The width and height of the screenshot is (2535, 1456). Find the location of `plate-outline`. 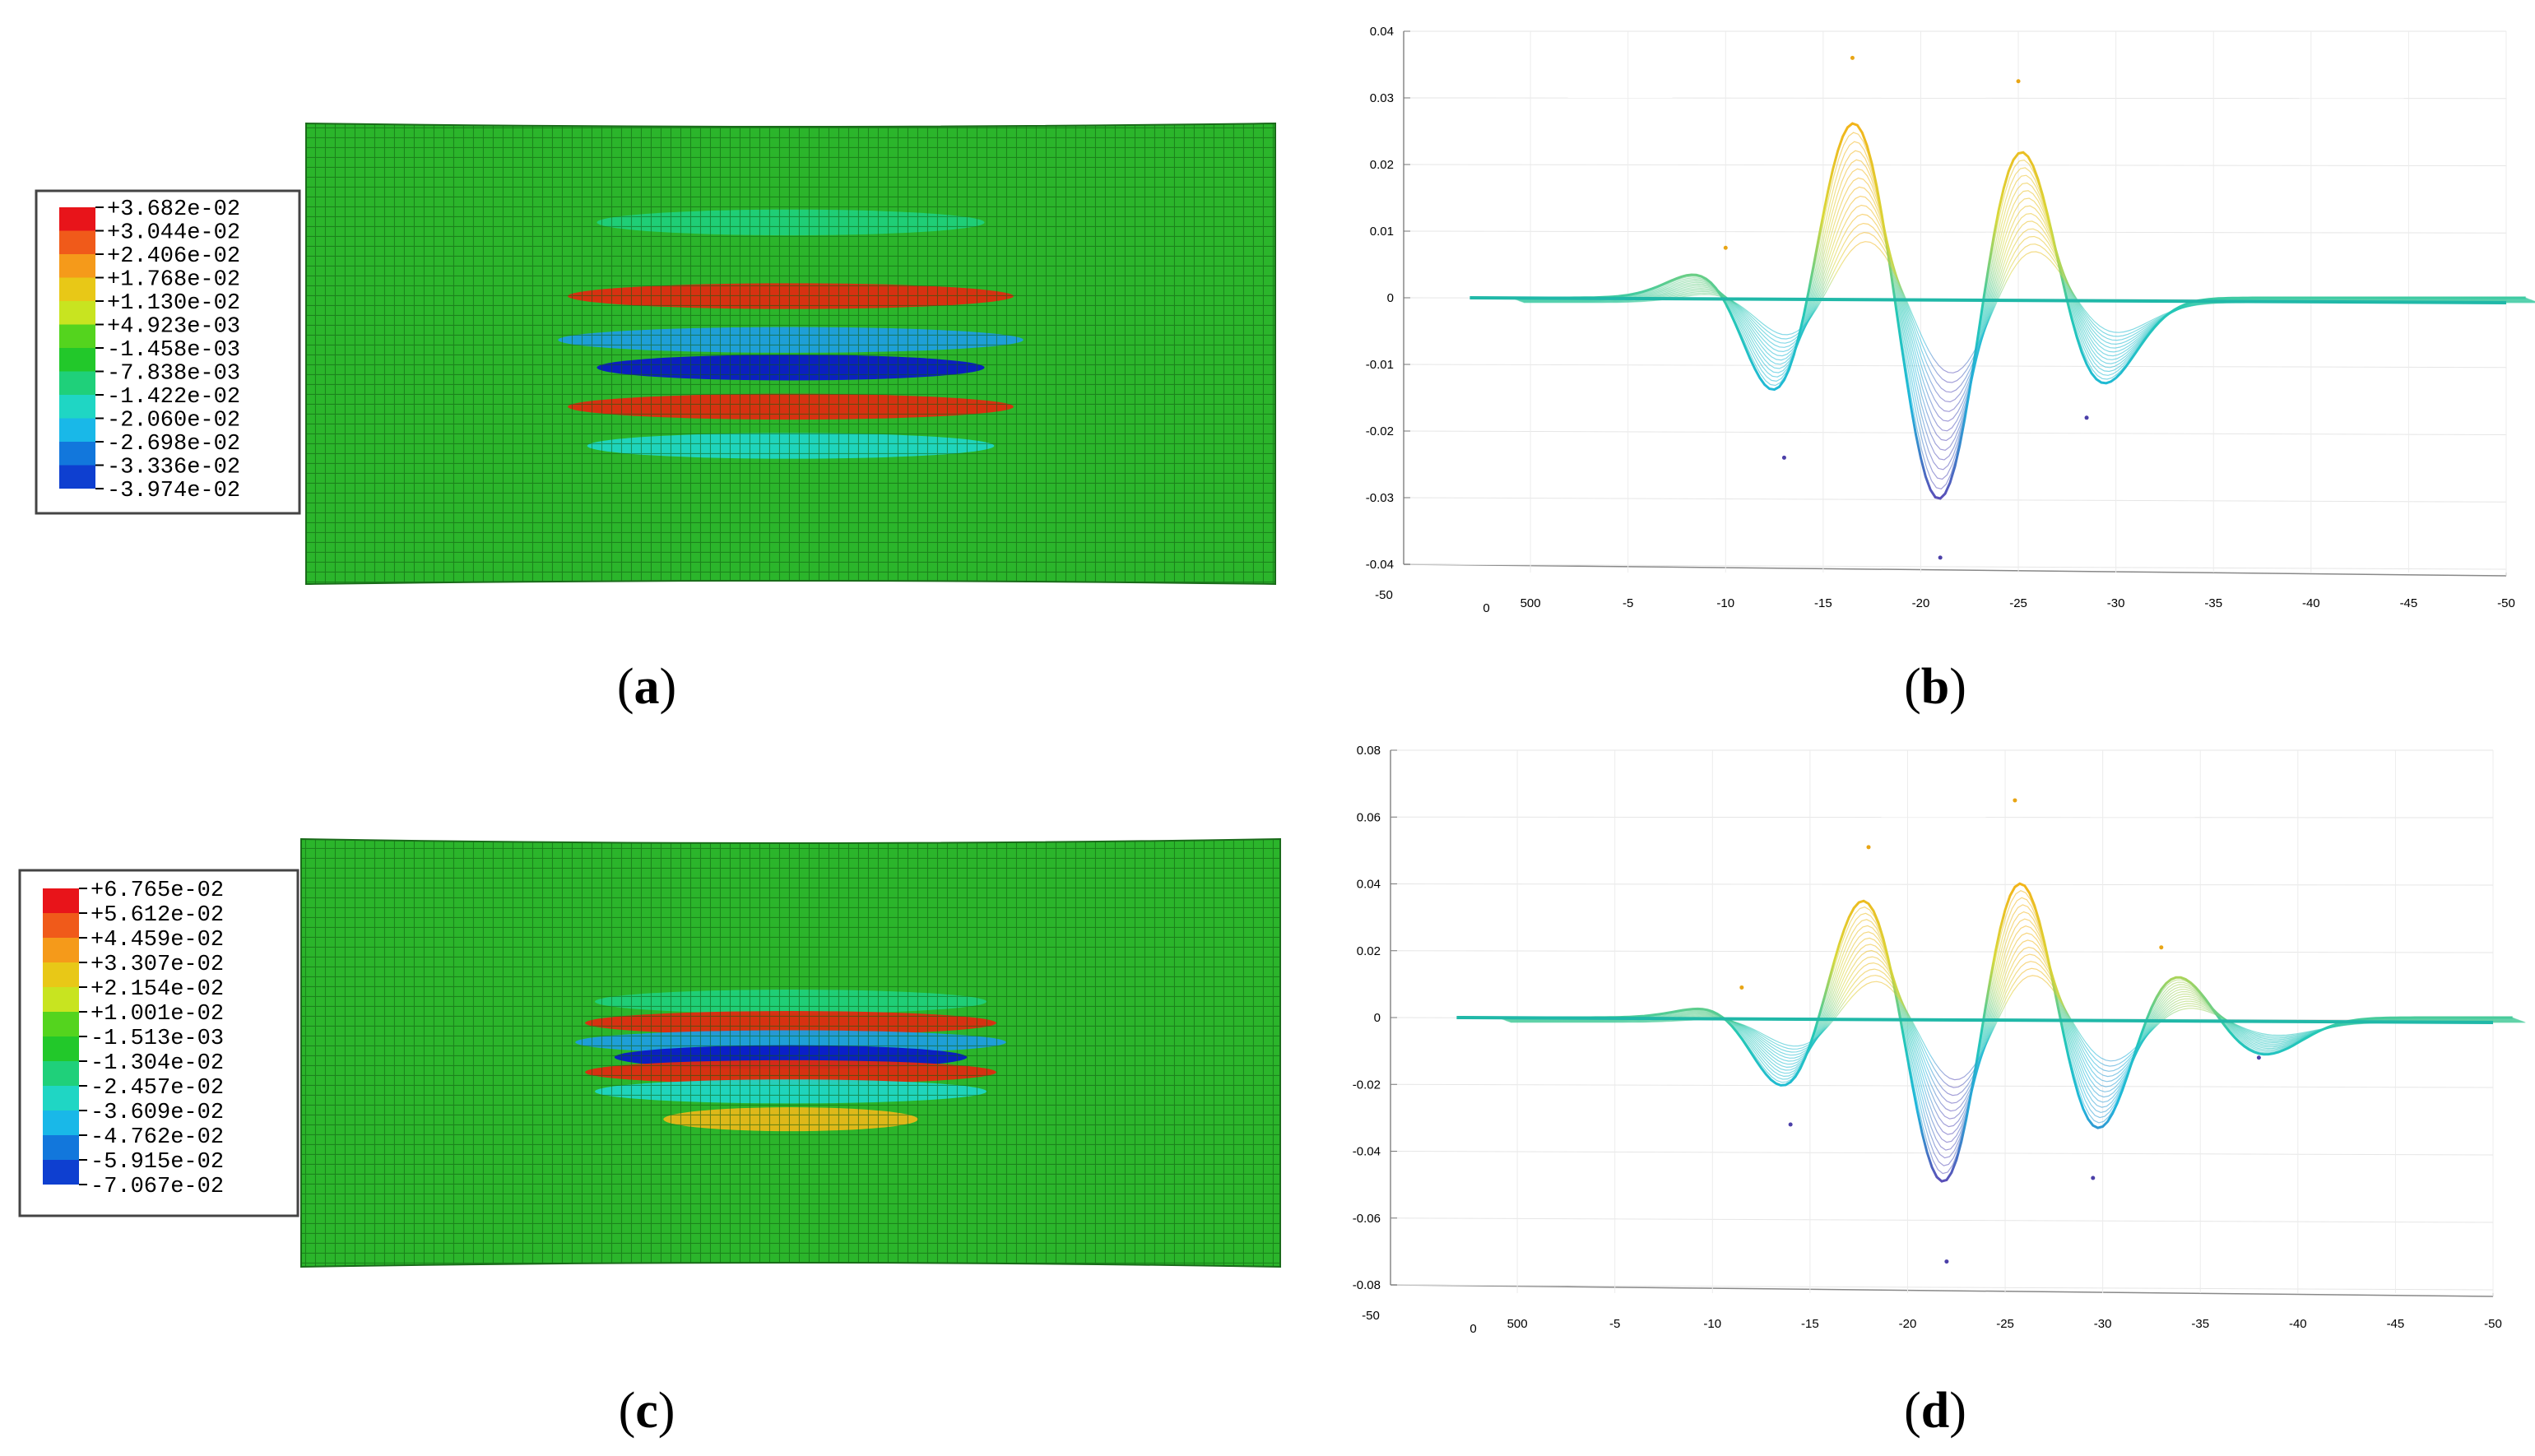

plate-outline is located at coordinates (790, 1052).